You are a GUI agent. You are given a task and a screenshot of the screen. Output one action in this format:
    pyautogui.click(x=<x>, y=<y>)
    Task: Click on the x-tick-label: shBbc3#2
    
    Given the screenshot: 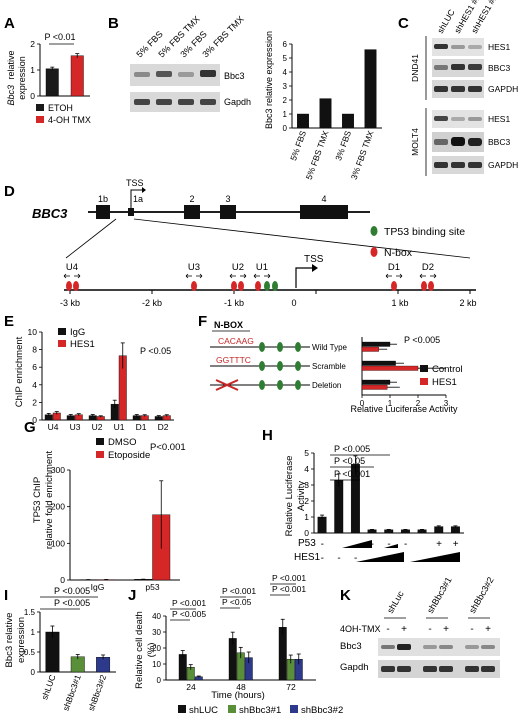 What is the action you would take?
    pyautogui.click(x=97, y=692)
    